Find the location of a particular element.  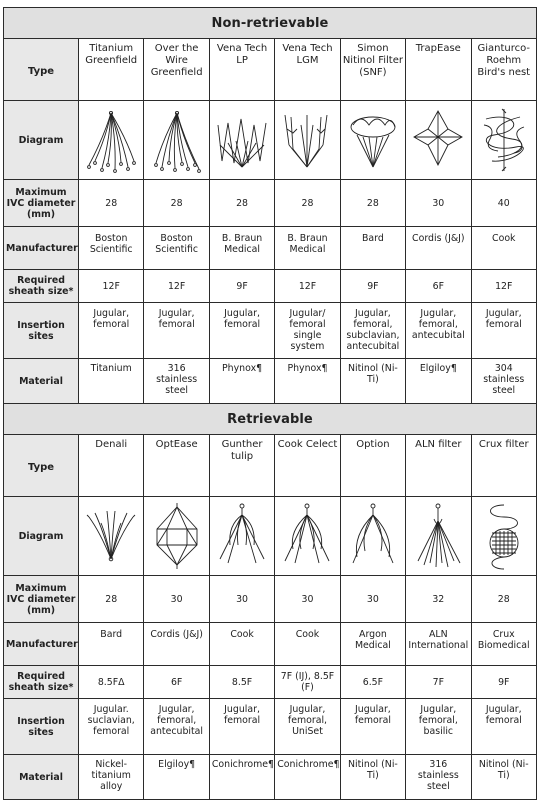

simon-nitinol-filter-icon is located at coordinates (373, 142).